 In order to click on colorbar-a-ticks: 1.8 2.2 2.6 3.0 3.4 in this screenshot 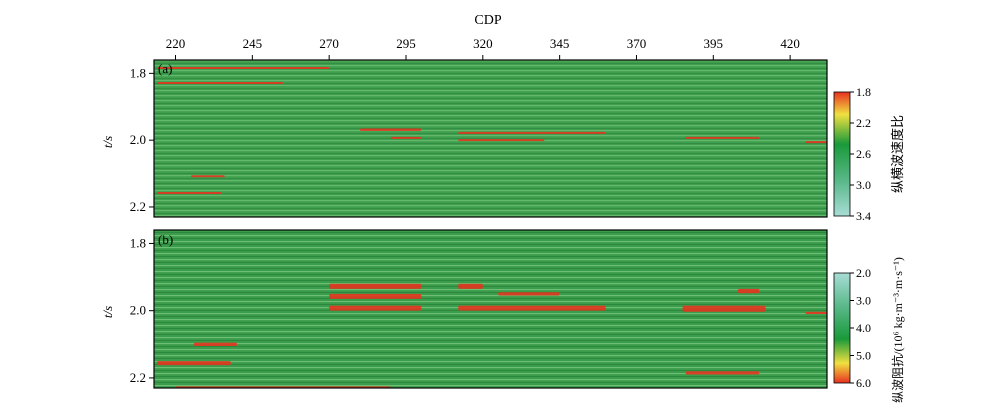, I will do `click(860, 154)`.